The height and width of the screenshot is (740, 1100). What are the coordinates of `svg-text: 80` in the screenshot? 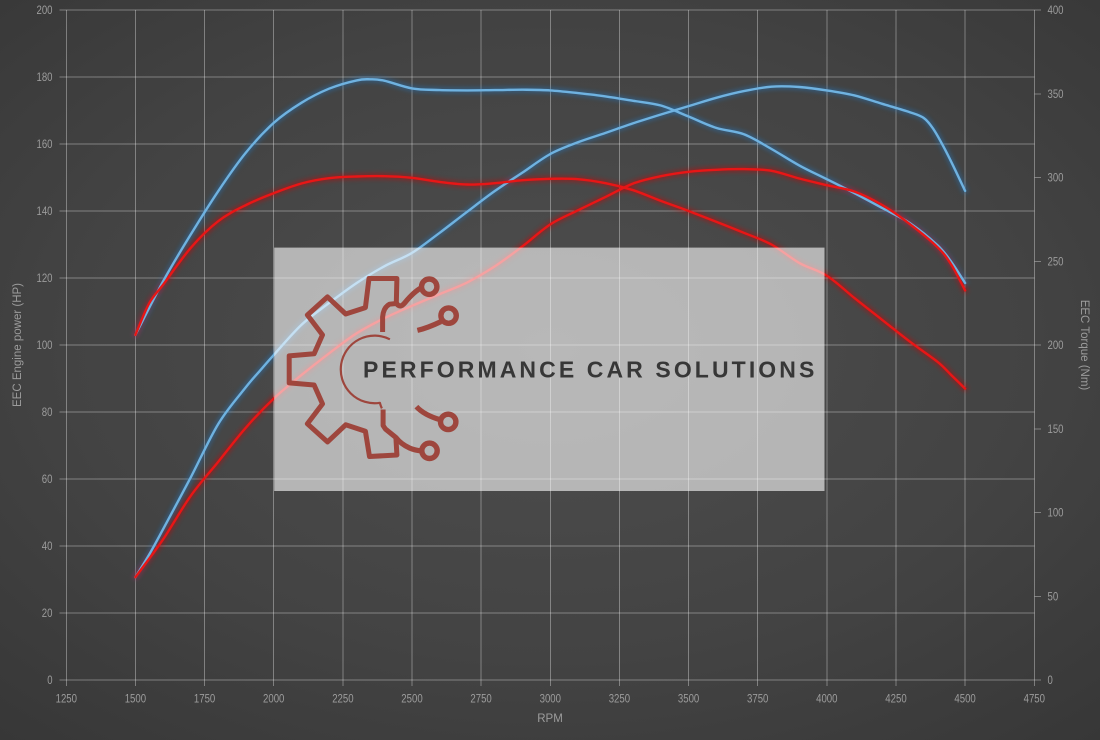 It's located at (47, 413).